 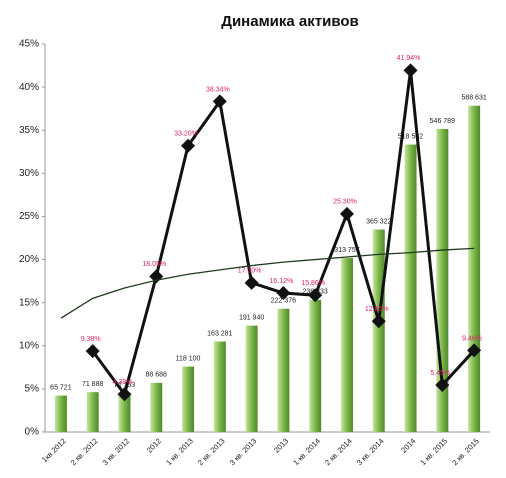 I want to click on line-label: 15.86%, so click(x=313, y=283).